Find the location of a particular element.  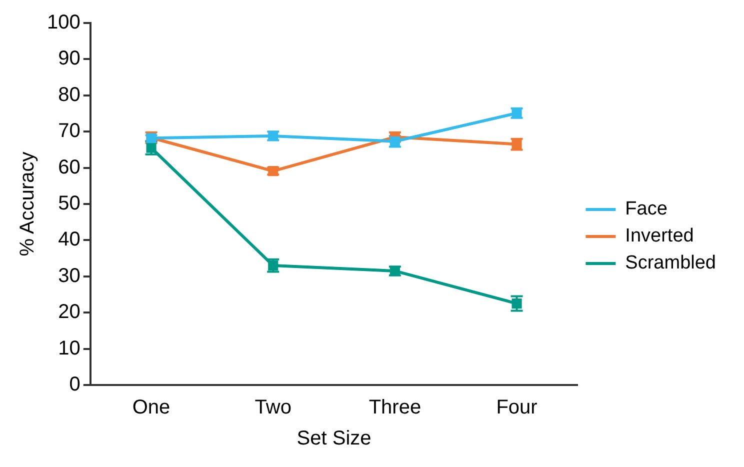

x-axis-title: Set Size is located at coordinates (334, 439).